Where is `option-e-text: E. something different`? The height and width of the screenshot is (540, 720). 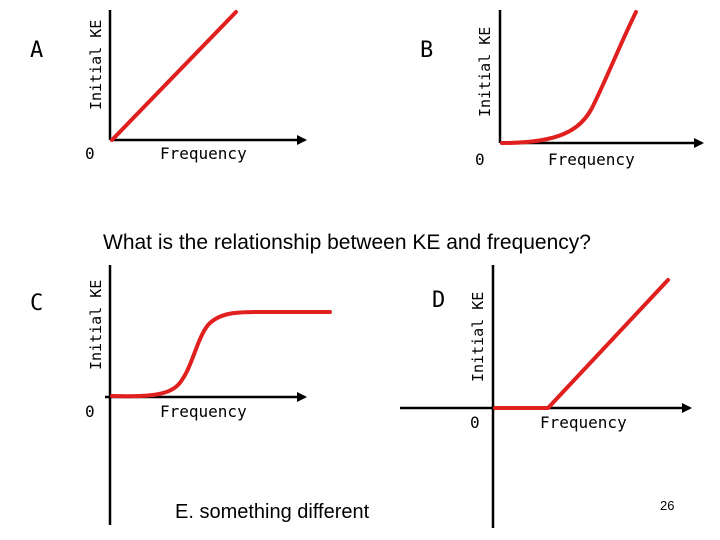 option-e-text: E. something different is located at coordinates (272, 512).